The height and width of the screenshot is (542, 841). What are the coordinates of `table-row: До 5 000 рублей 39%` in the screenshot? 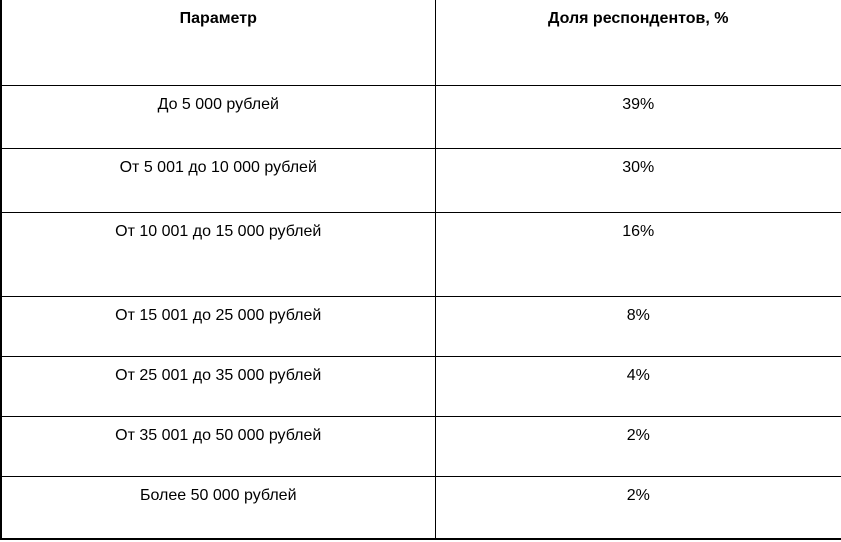 It's located at (420, 116).